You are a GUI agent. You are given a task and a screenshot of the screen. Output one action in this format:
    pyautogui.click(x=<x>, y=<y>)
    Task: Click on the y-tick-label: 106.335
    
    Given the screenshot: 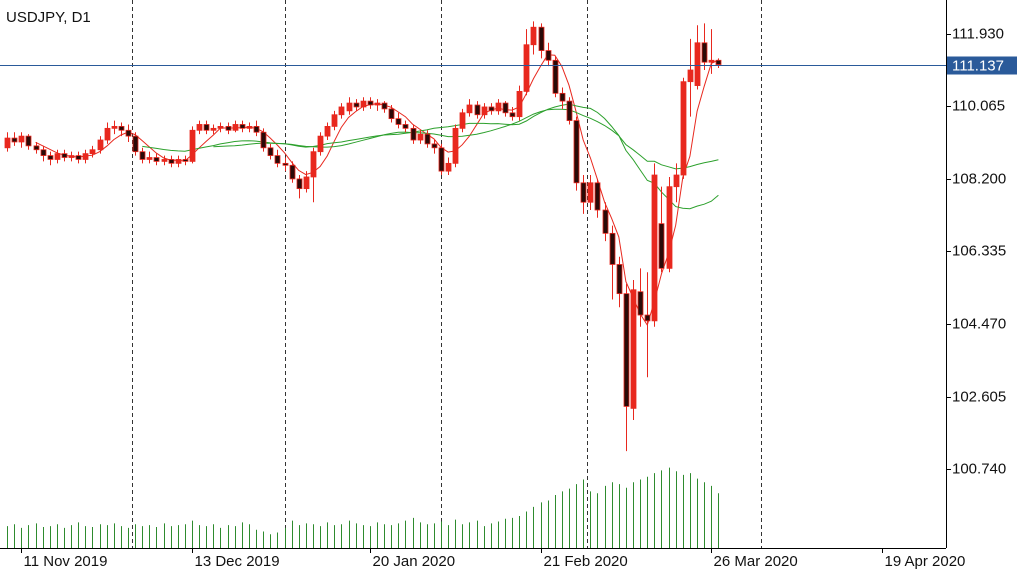 What is the action you would take?
    pyautogui.click(x=979, y=250)
    